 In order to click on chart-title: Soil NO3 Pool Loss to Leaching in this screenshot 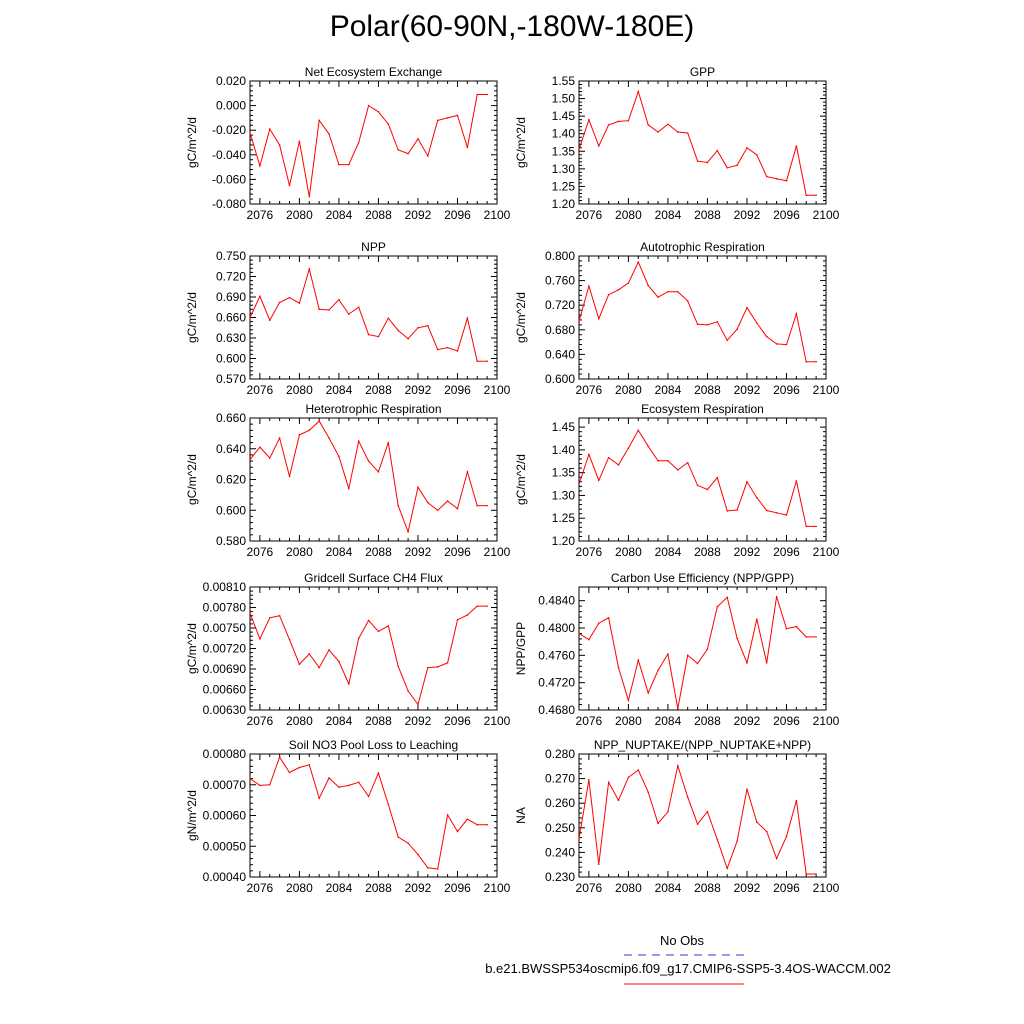, I will do `click(373, 745)`.